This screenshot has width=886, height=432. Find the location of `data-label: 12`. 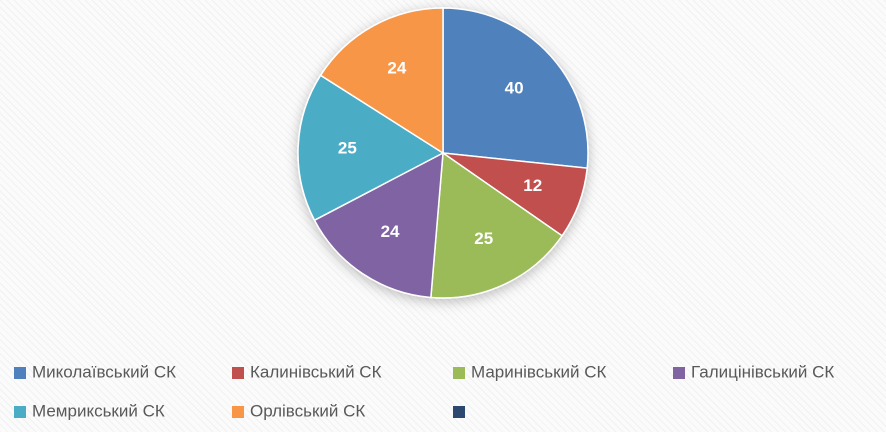

data-label: 12 is located at coordinates (532, 185).